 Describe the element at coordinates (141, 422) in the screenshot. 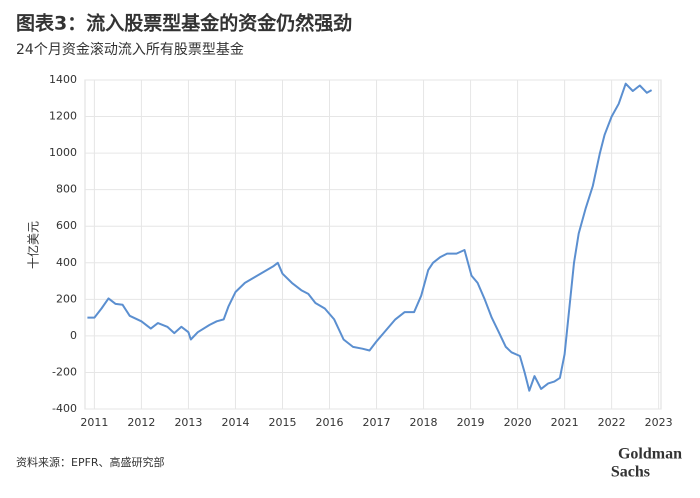

I see `x-tick-label: 2012` at that location.